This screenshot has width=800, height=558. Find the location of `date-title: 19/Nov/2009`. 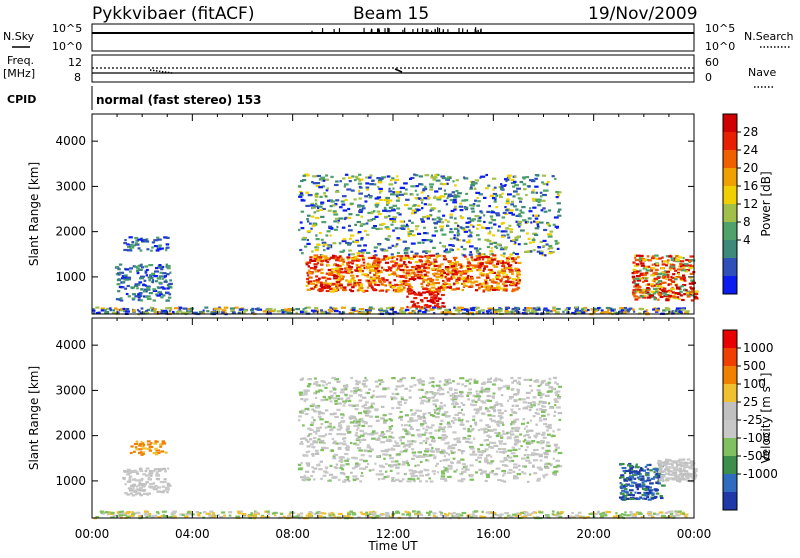

date-title: 19/Nov/2009 is located at coordinates (643, 14).